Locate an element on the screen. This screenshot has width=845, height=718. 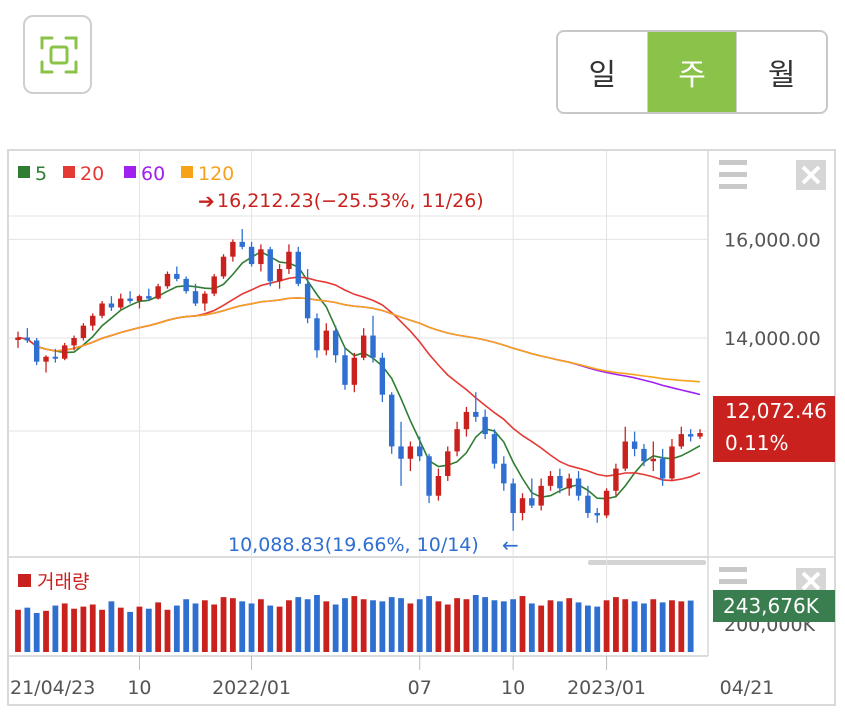
expand-corners-icon is located at coordinates (59, 55).